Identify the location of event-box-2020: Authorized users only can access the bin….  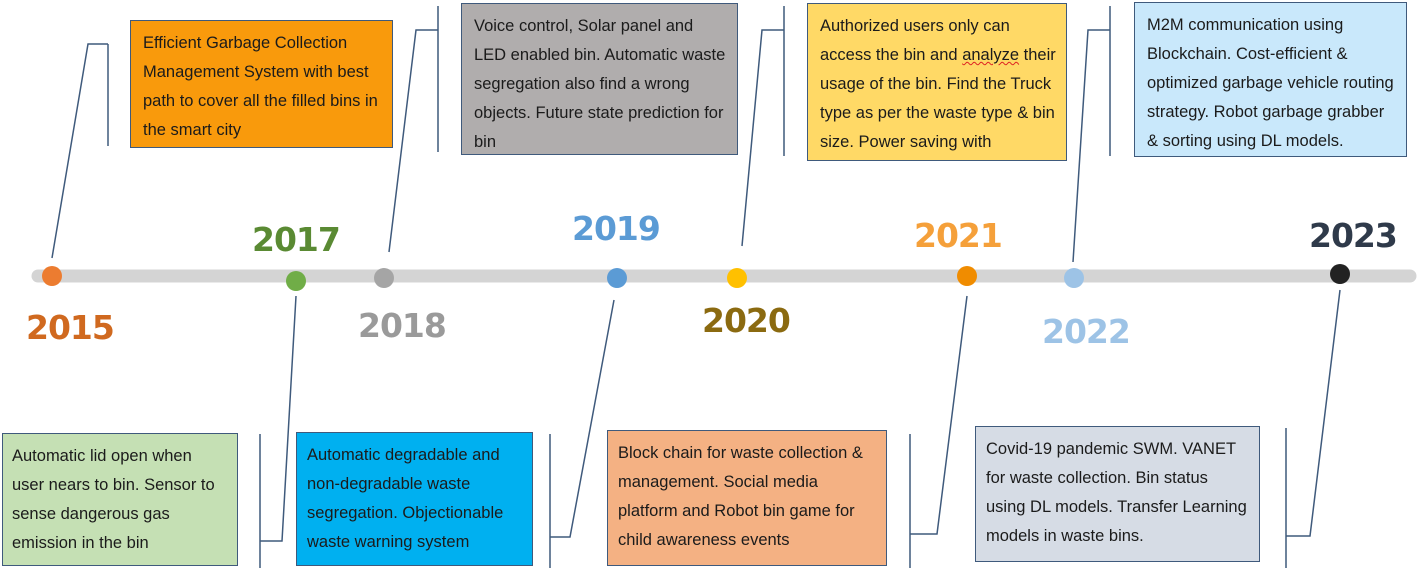
(937, 82).